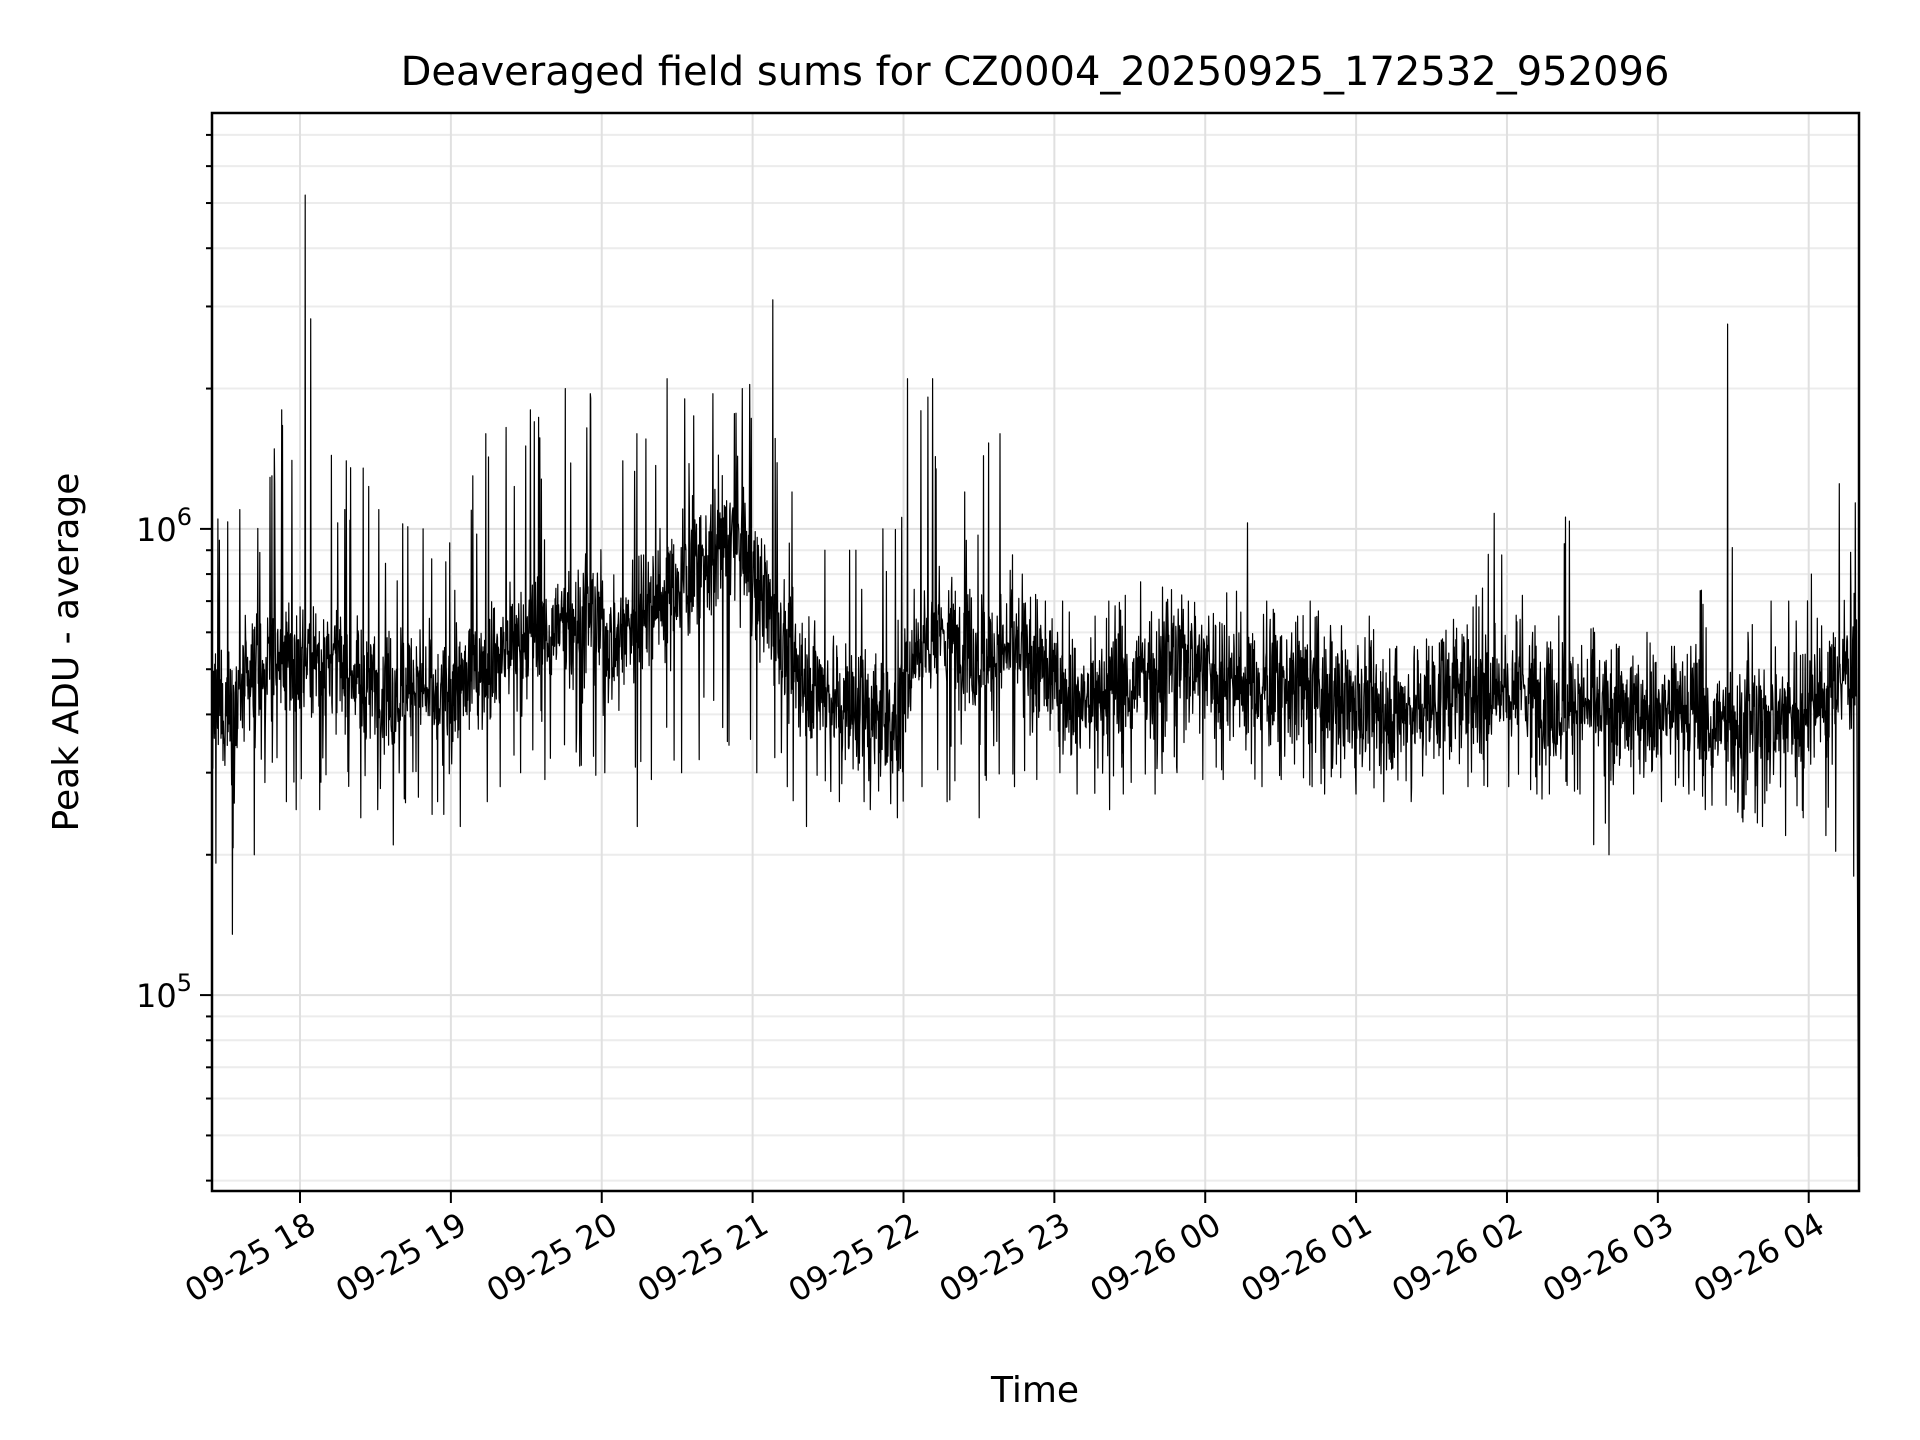 The image size is (1920, 1440). What do you see at coordinates (174, 657) in the screenshot?
I see `y-axis: 10⁵ 10⁶` at bounding box center [174, 657].